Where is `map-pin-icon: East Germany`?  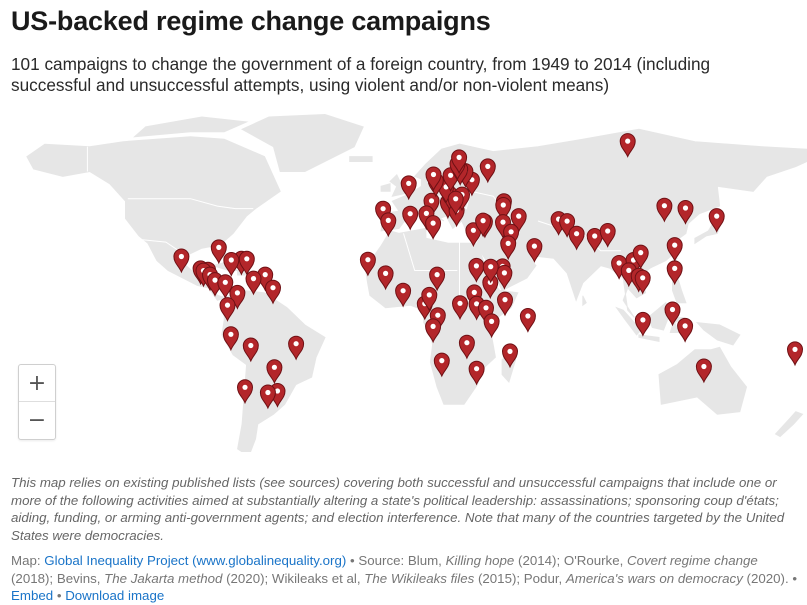
map-pin-icon: East Germany is located at coordinates (433, 179).